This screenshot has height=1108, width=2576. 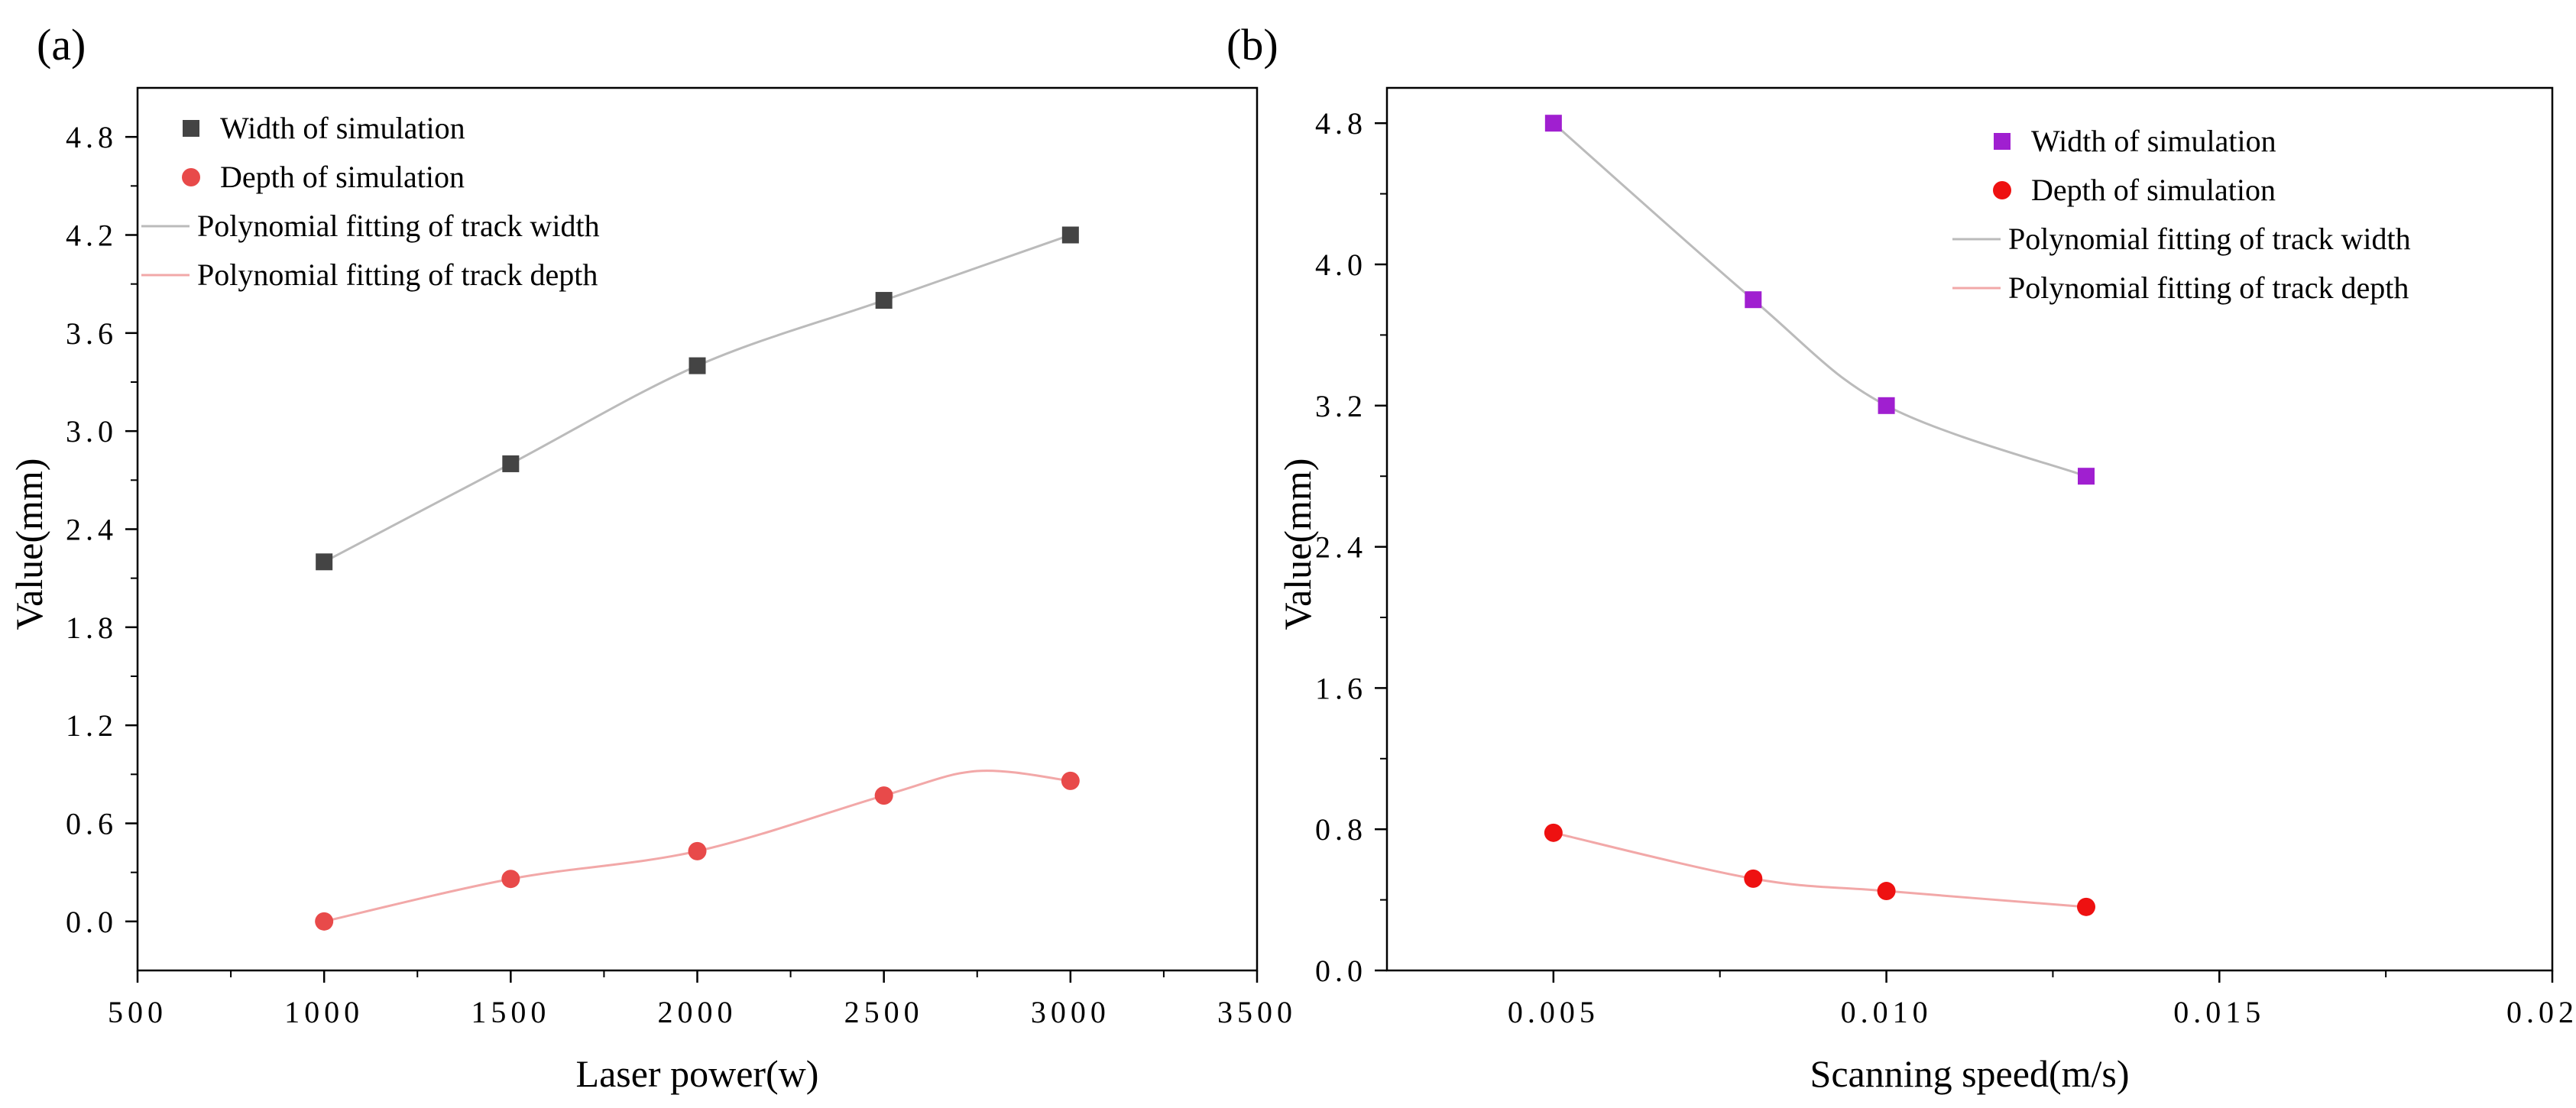 I want to click on y-tick-label: 4.2, so click(x=92, y=236).